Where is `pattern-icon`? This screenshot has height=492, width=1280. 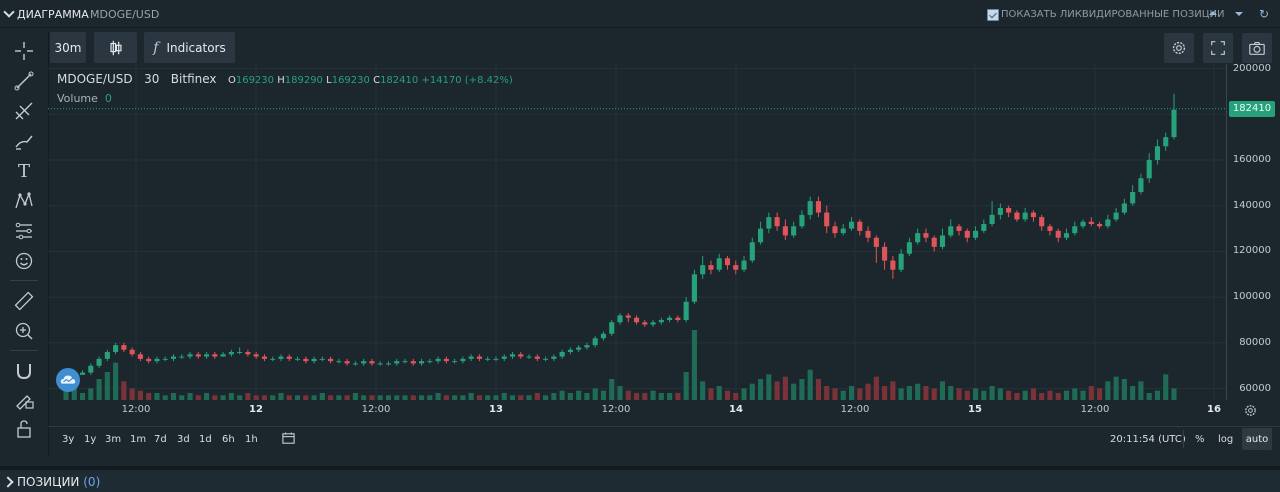 pattern-icon is located at coordinates (24, 201).